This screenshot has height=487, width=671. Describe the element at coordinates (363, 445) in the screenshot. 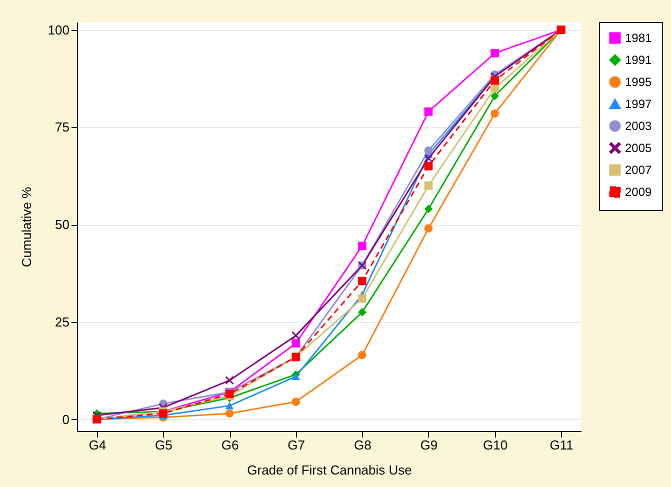

I see `x-tick-label: G8` at that location.